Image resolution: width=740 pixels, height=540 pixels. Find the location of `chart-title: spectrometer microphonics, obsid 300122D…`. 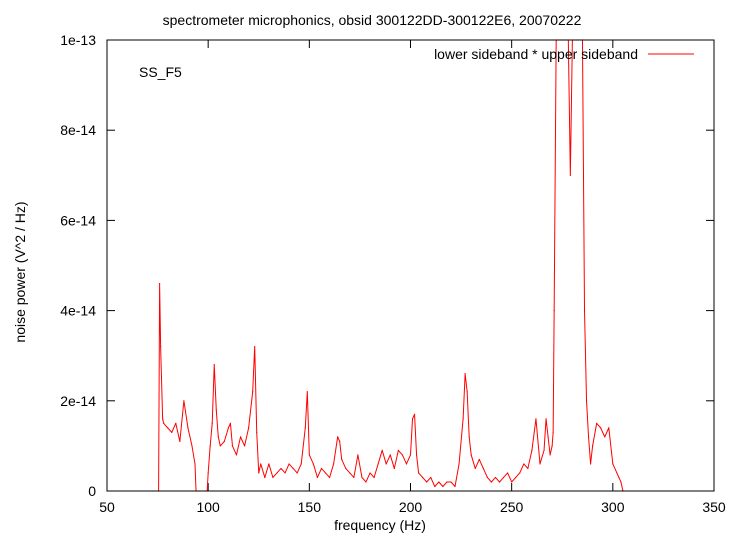

chart-title: spectrometer microphonics, obsid 300122D… is located at coordinates (372, 20).